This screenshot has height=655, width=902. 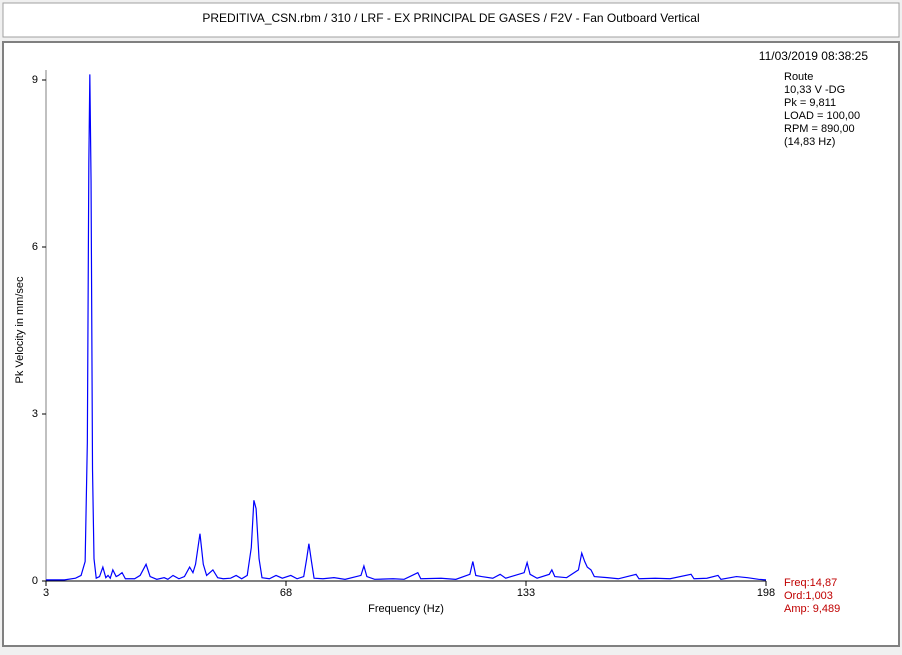 What do you see at coordinates (35, 80) in the screenshot?
I see `y-tick-label: 9` at bounding box center [35, 80].